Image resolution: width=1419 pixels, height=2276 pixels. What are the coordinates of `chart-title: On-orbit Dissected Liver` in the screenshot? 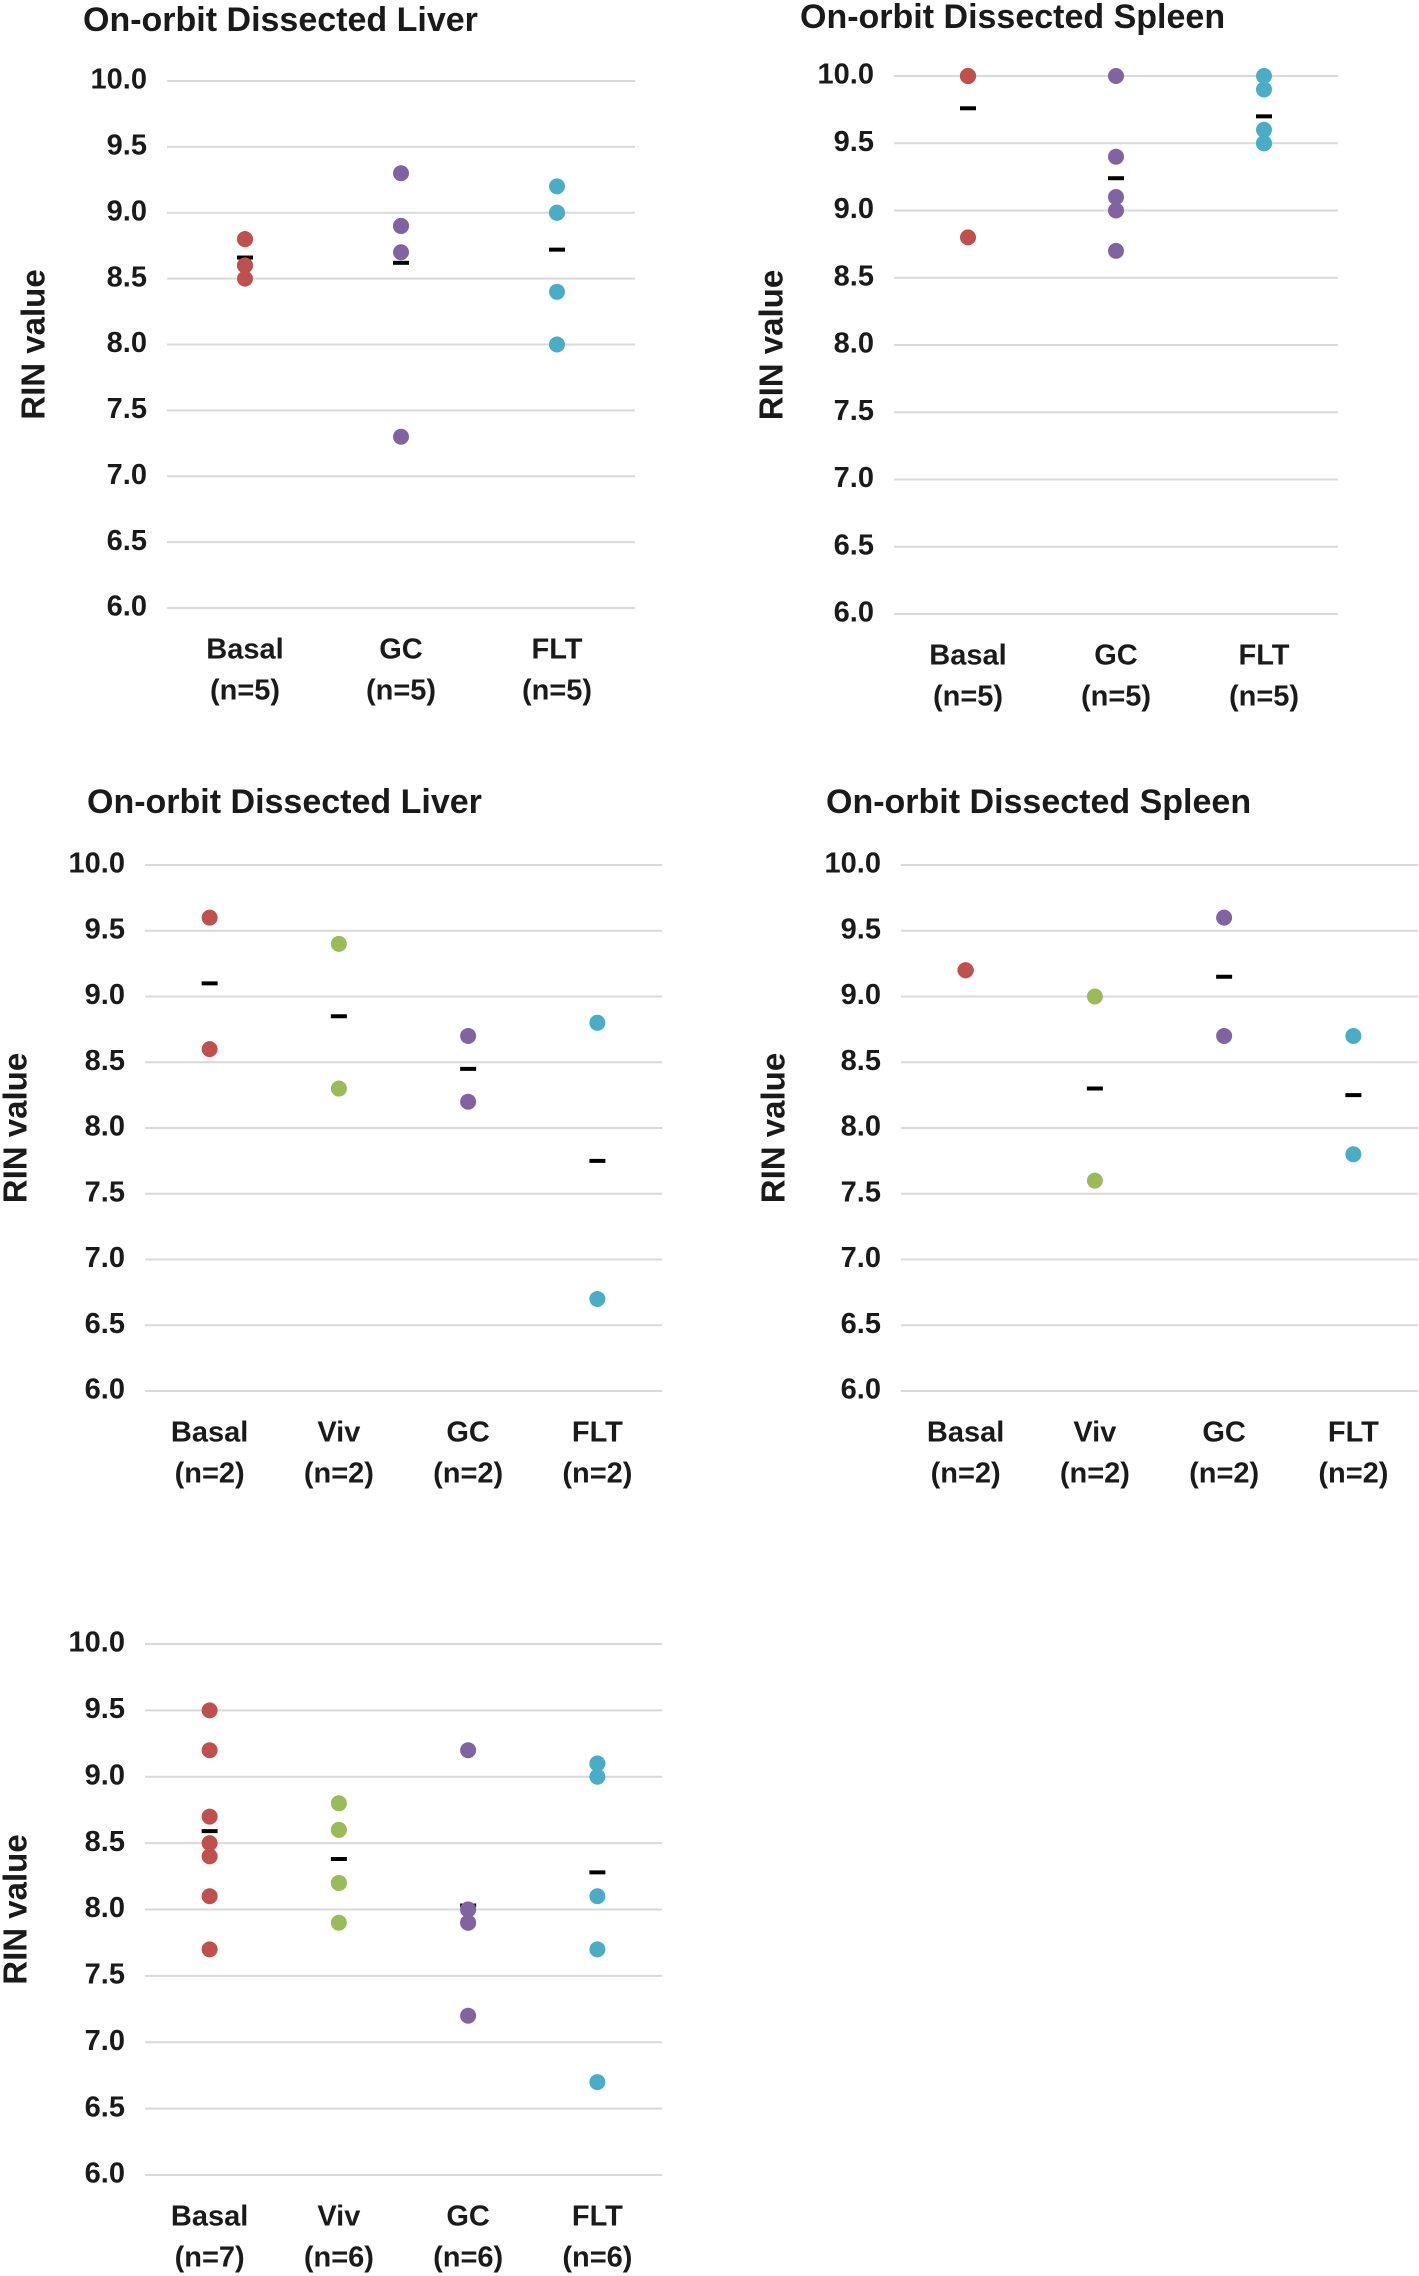 It's located at (280, 20).